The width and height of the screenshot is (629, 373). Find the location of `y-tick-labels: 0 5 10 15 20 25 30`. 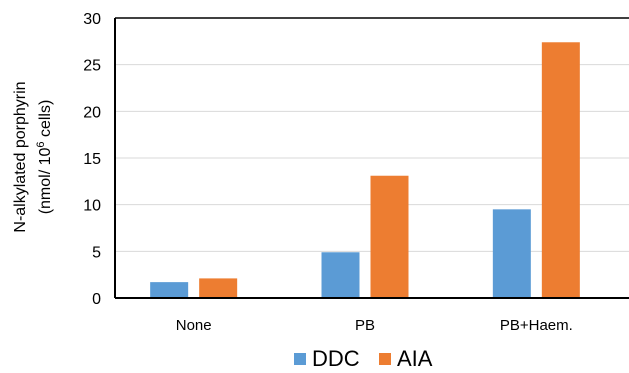

y-tick-labels: 0 5 10 15 20 25 30 is located at coordinates (92, 159).